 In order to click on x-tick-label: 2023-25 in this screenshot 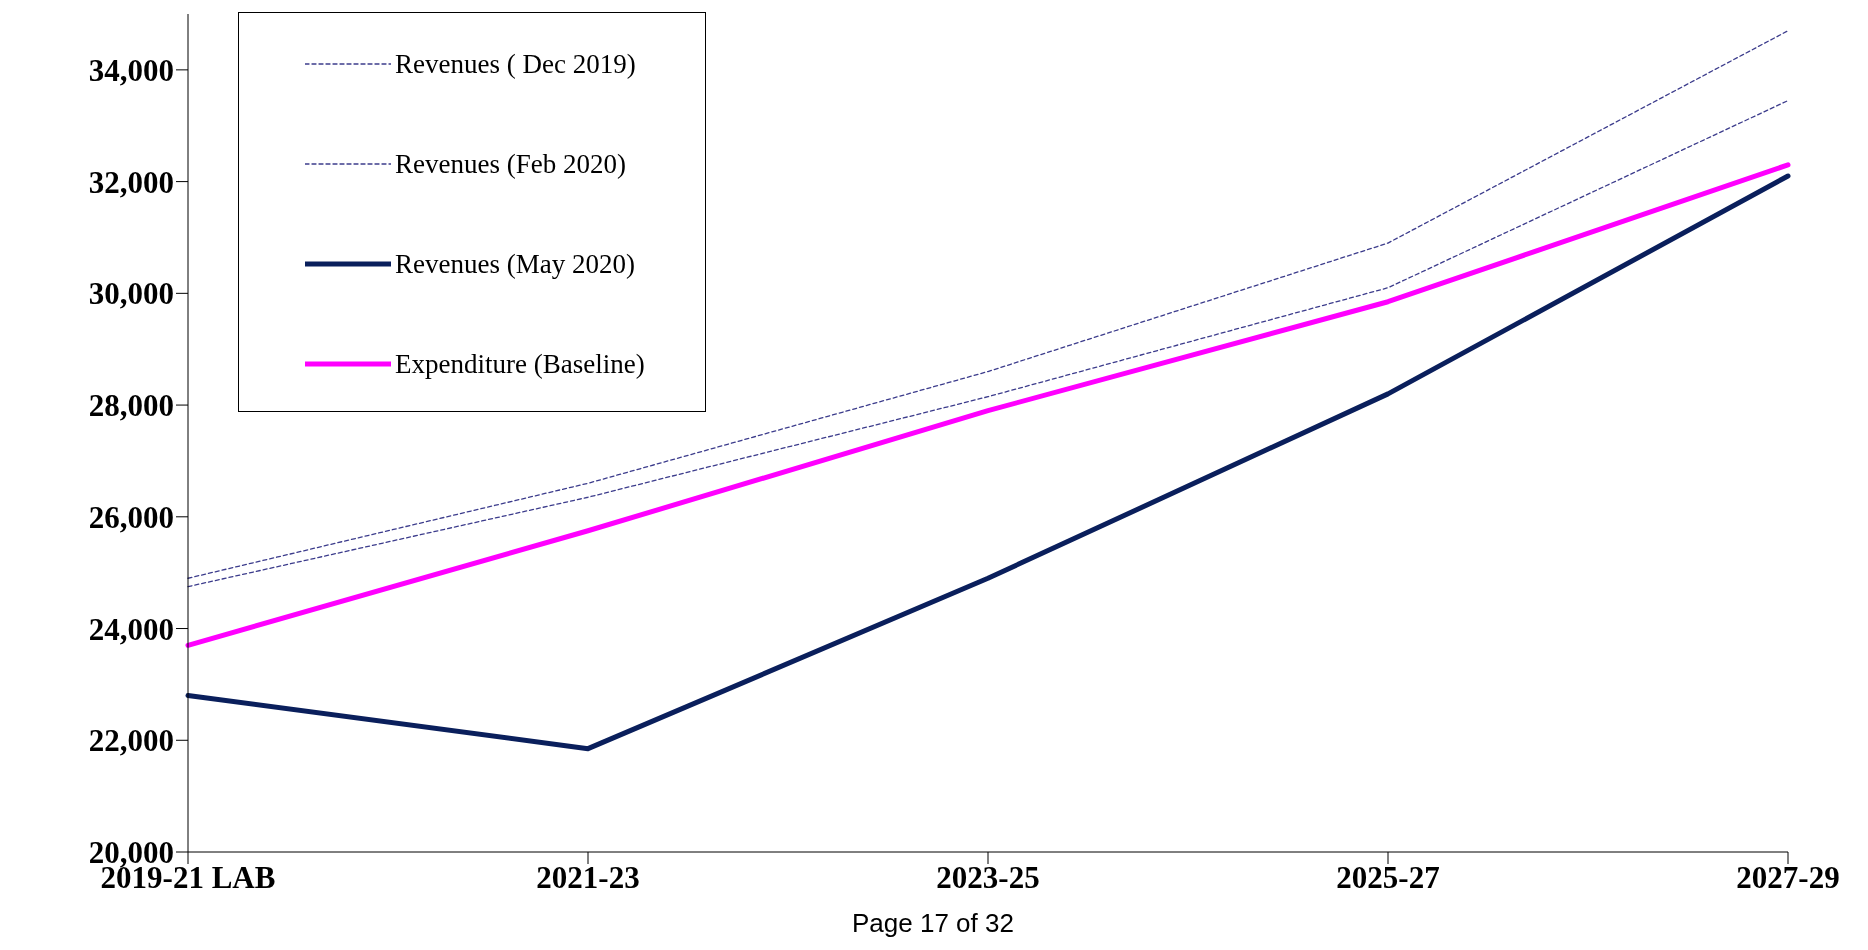, I will do `click(988, 878)`.